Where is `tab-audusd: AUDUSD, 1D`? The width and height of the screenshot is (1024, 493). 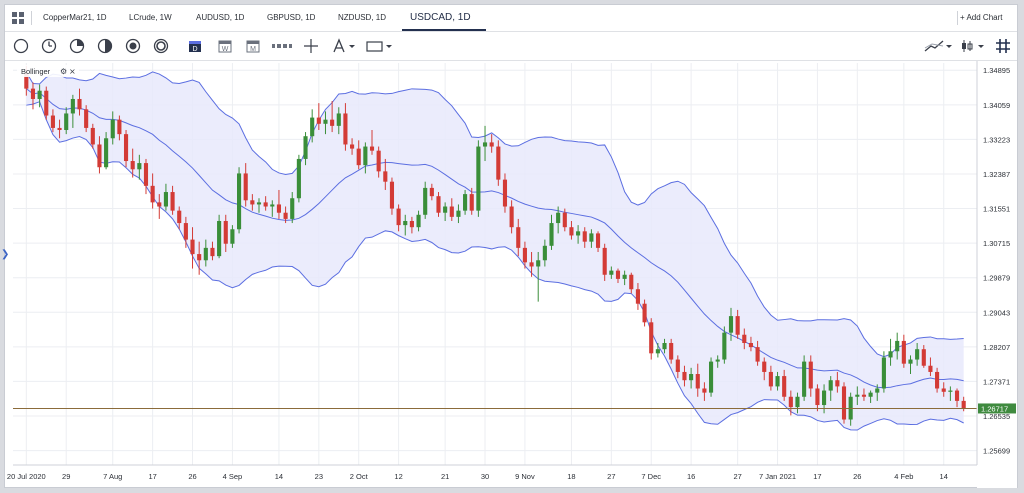
tab-audusd: AUDUSD, 1D is located at coordinates (220, 17).